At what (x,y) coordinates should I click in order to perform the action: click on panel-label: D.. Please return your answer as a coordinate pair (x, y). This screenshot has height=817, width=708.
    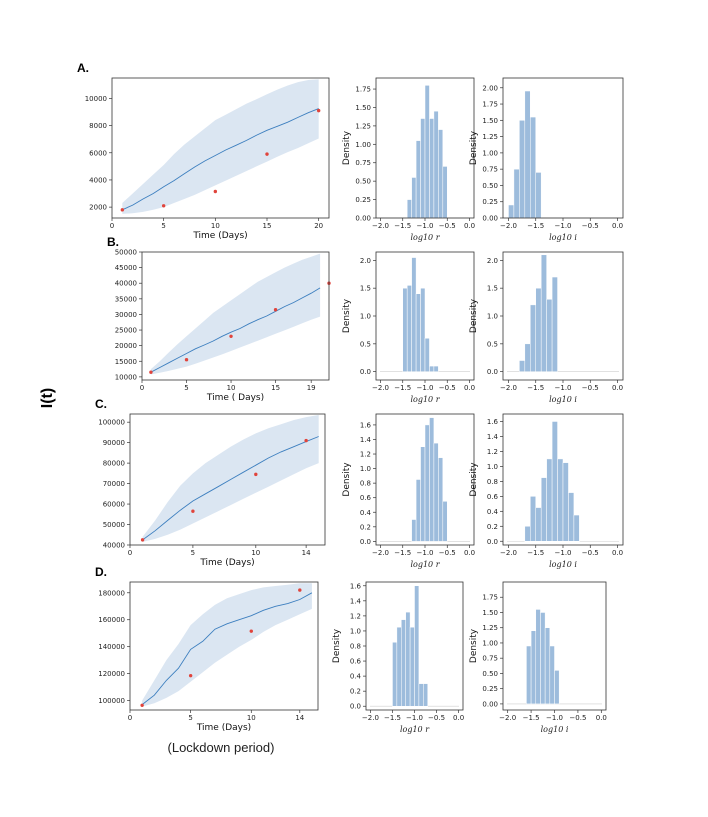
    Looking at the image, I should click on (101, 572).